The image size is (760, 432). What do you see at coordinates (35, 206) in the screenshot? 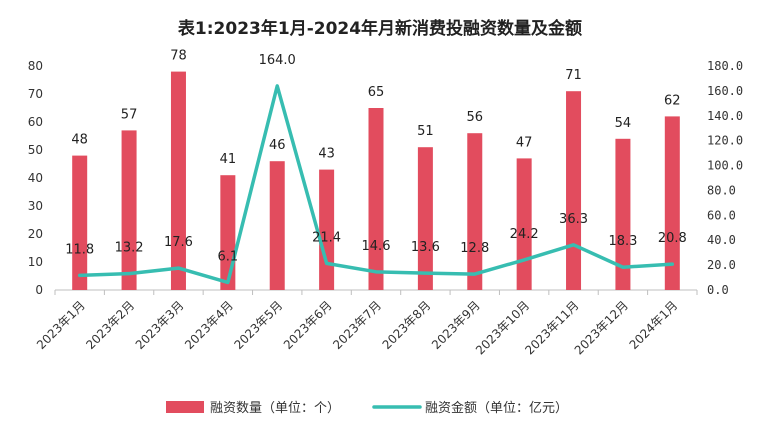
I see `y-left-tick-label: 30` at bounding box center [35, 206].